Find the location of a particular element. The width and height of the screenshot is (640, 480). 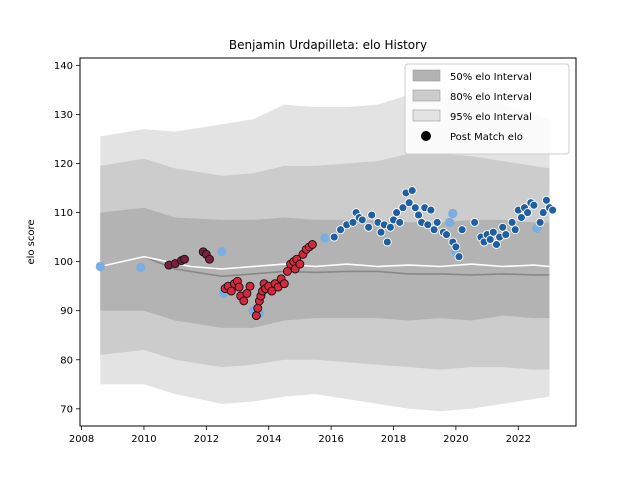

y-tick-label: 140 is located at coordinates (63, 66).